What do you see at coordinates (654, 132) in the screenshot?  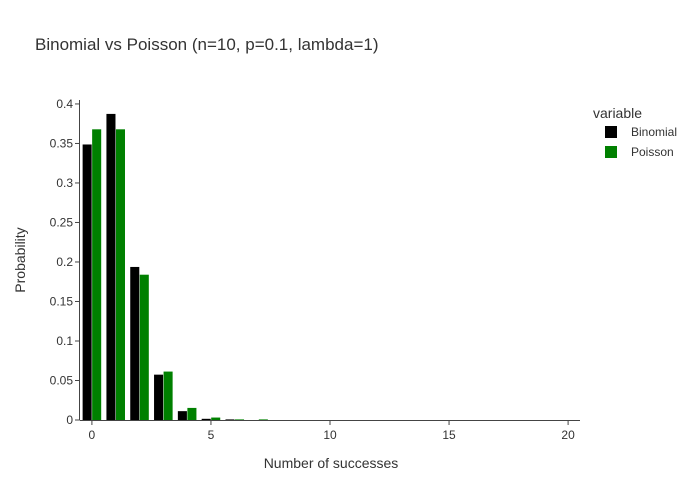 I see `legend-label-binomial: Binomial` at bounding box center [654, 132].